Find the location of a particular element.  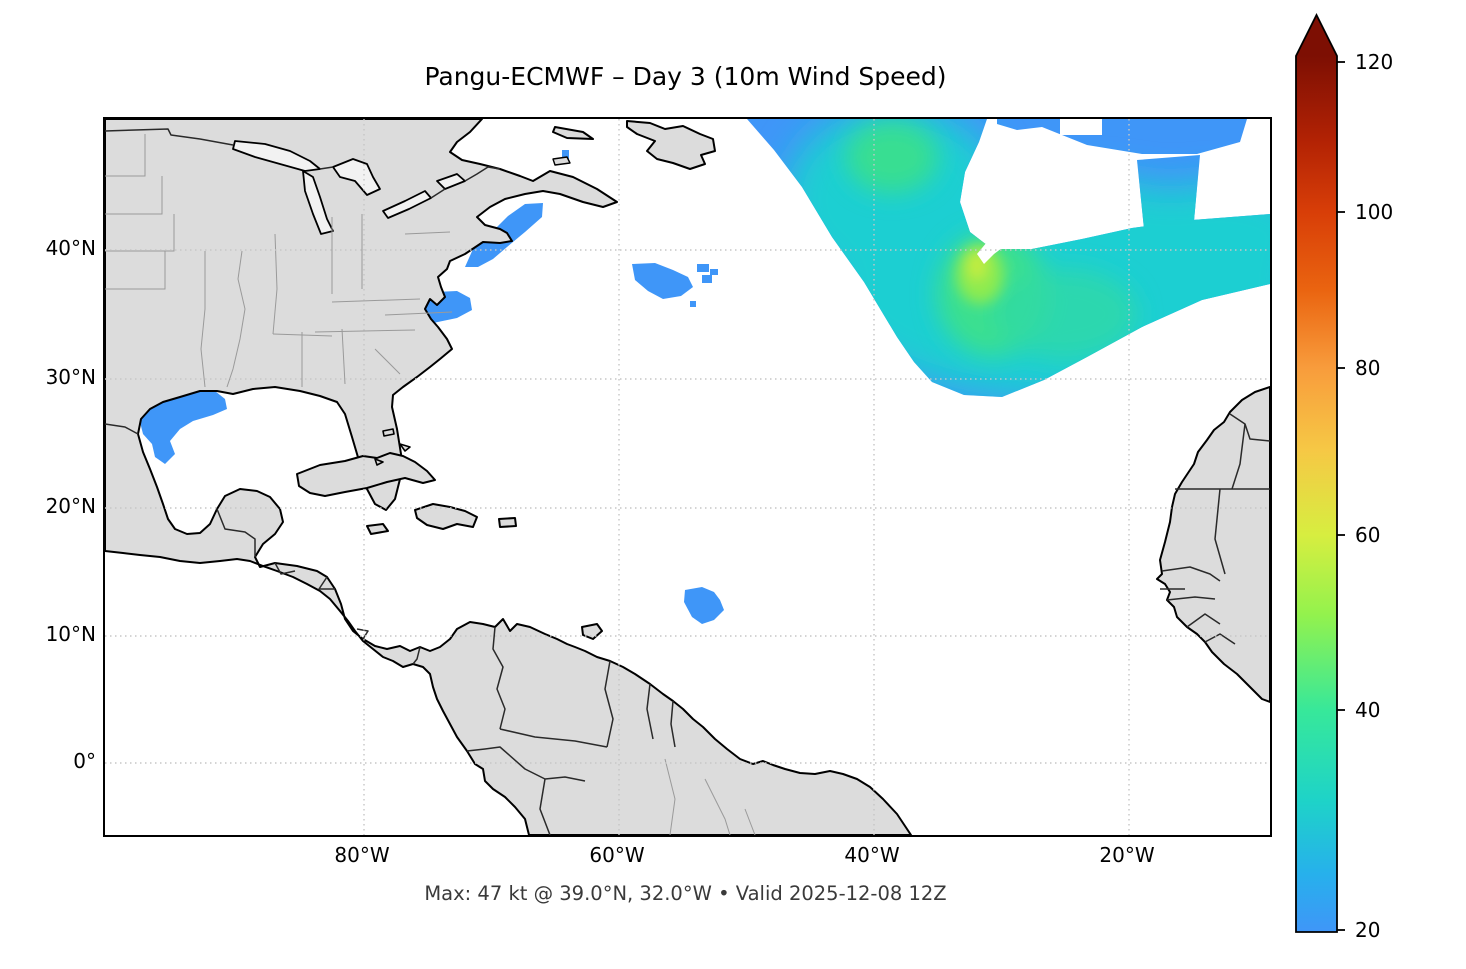

cbar-tick-120: 120 is located at coordinates (1374, 62).